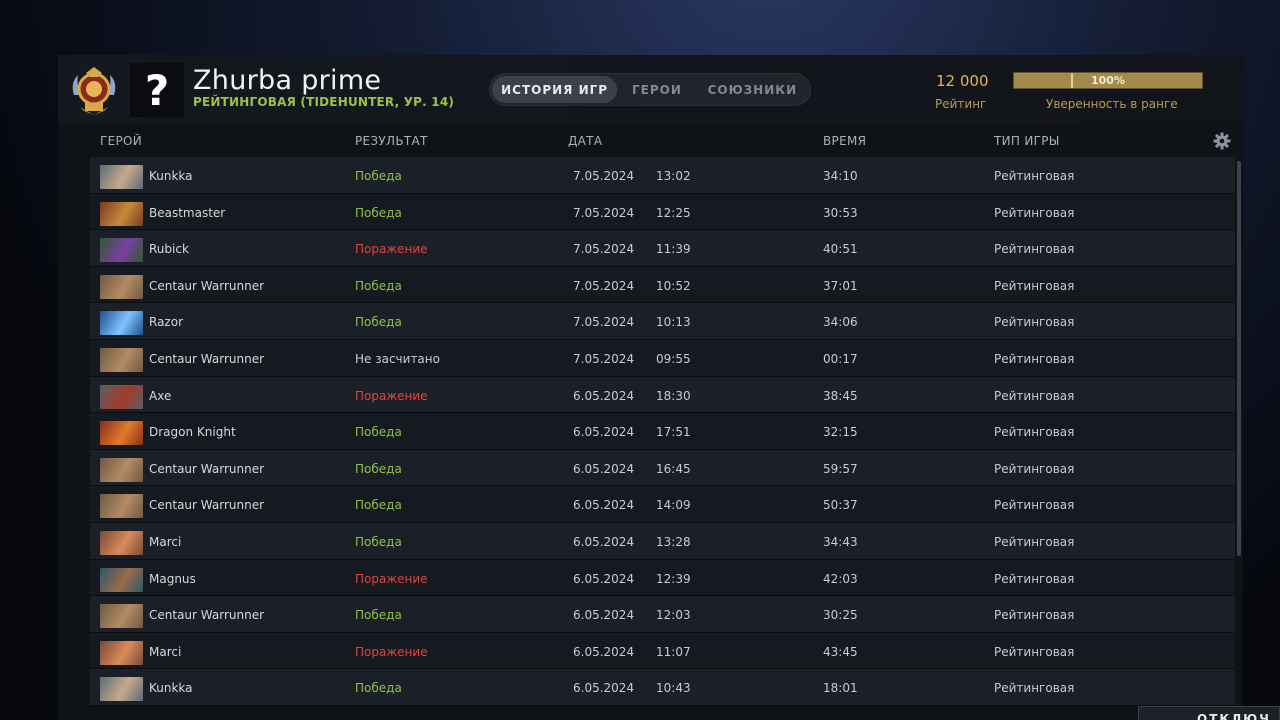 Image resolution: width=1280 pixels, height=720 pixels. Describe the element at coordinates (1112, 104) in the screenshot. I see `rank-confidence-label: Уверенность в ранге` at that location.